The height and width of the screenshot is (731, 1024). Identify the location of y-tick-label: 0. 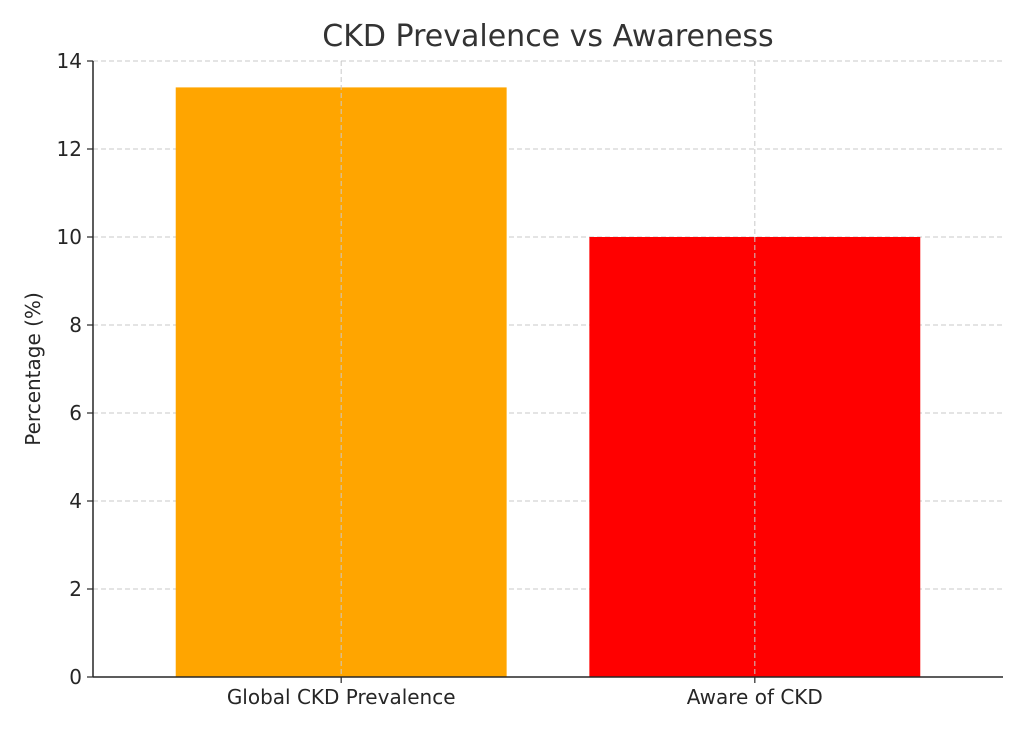
(75, 677).